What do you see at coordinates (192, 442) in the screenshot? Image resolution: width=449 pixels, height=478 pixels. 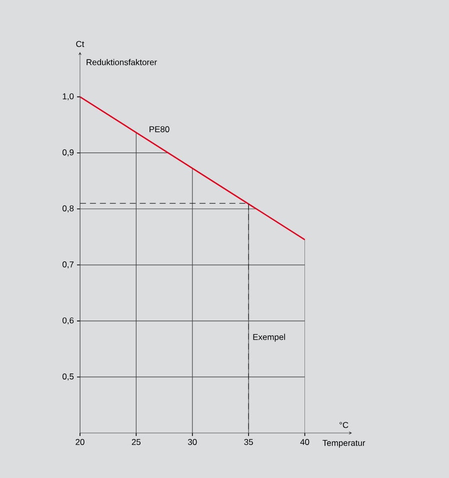 I see `x-tick-label: 30` at bounding box center [192, 442].